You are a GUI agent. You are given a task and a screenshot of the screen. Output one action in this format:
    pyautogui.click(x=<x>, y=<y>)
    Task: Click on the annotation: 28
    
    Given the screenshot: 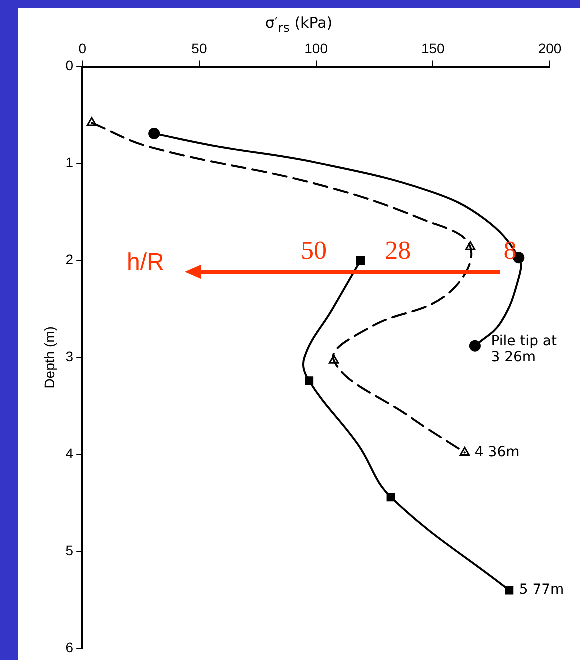 What is the action you would take?
    pyautogui.click(x=398, y=251)
    